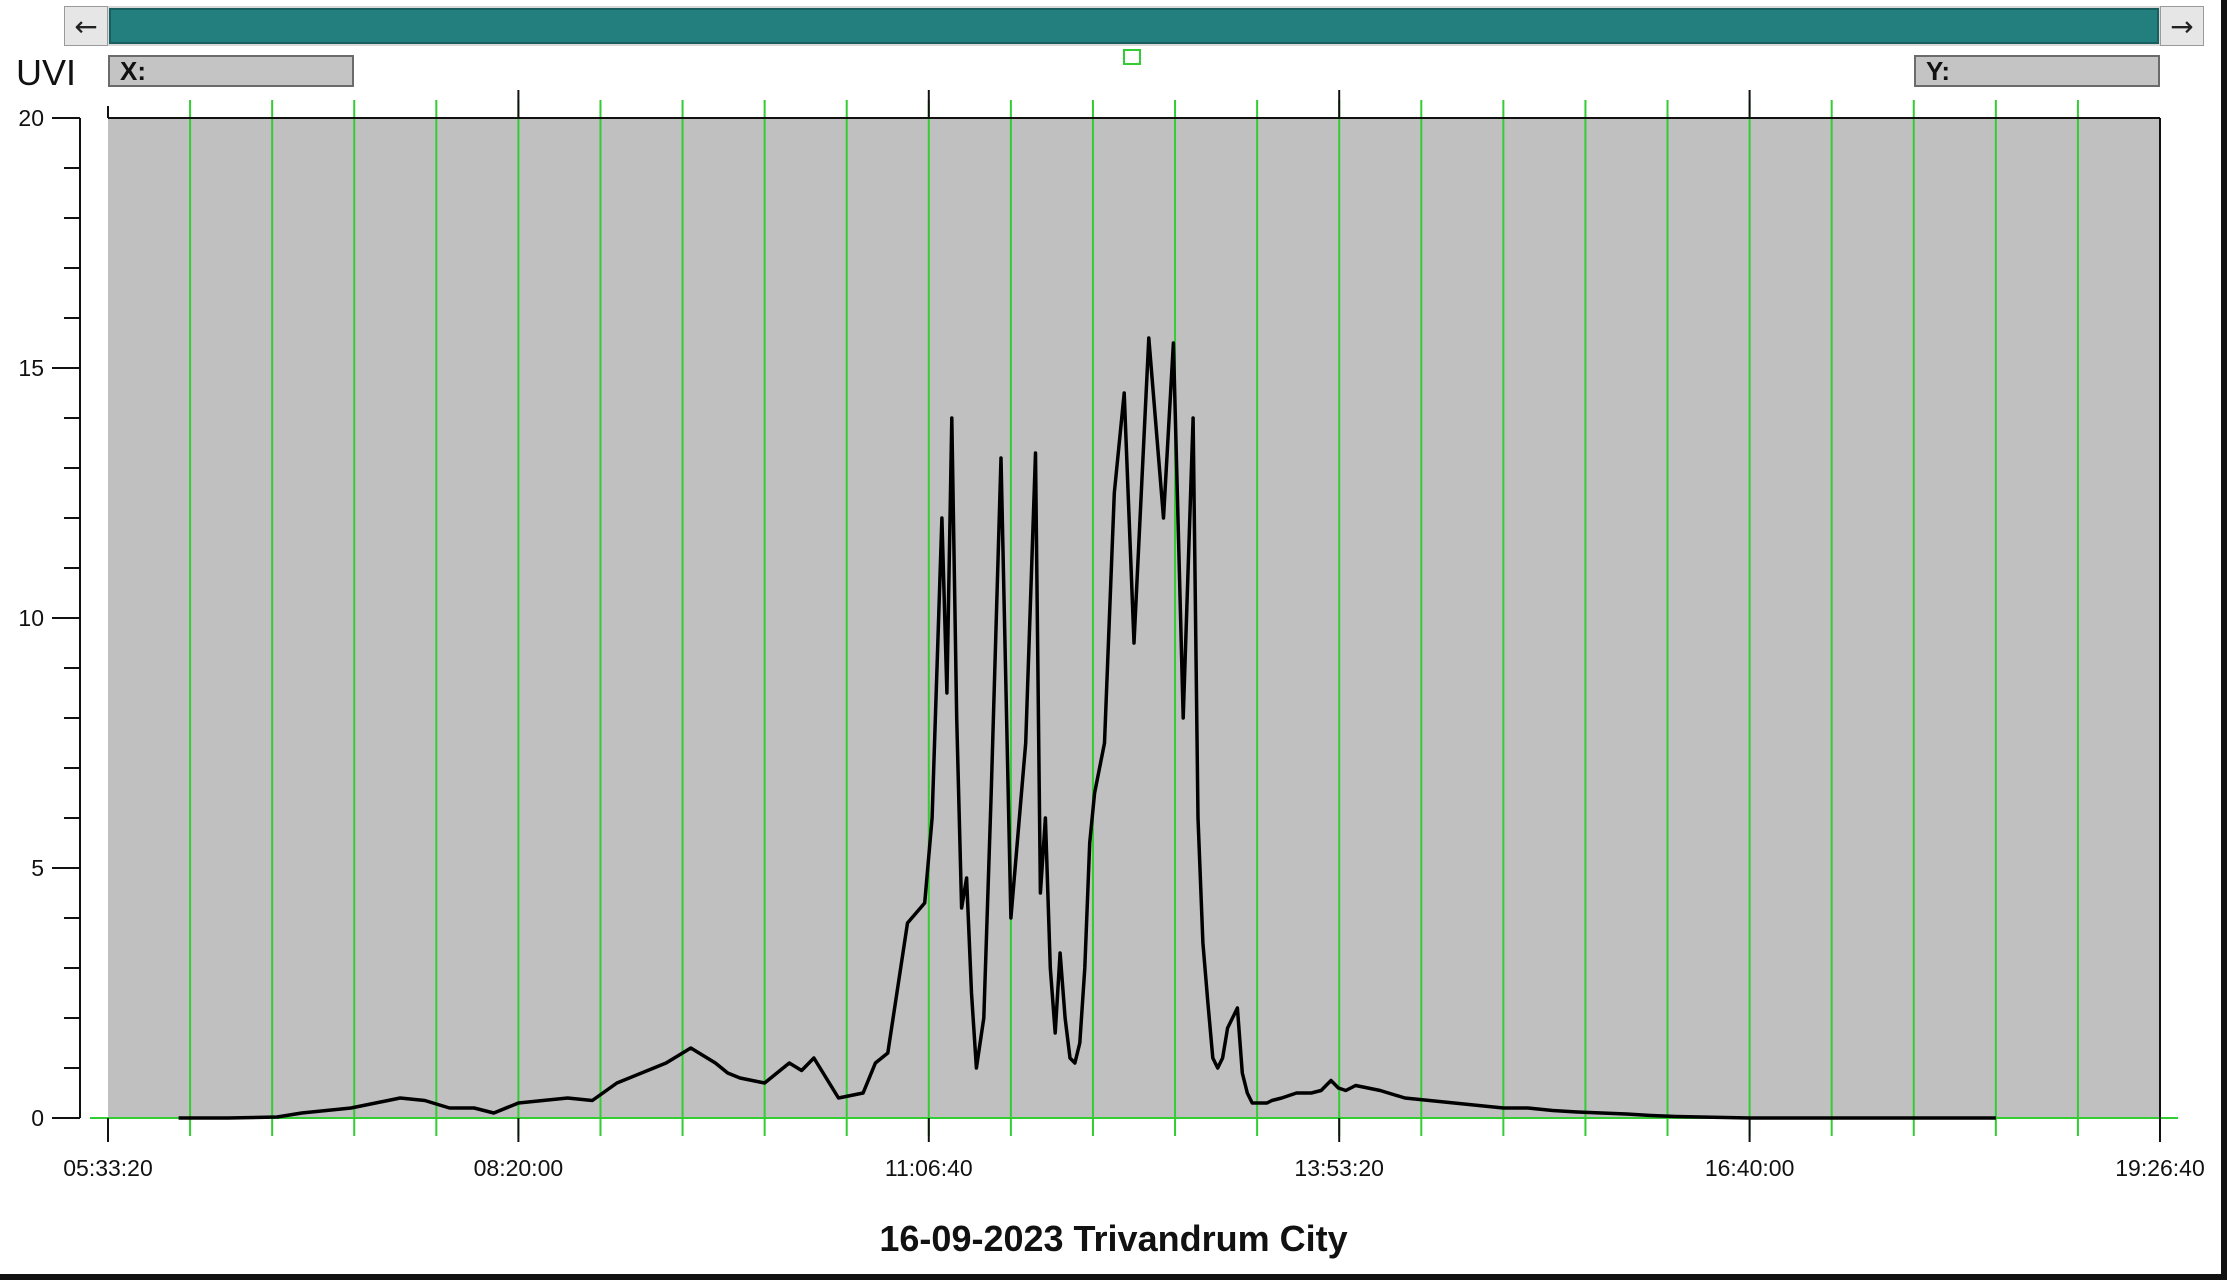 This screenshot has height=1280, width=2227. What do you see at coordinates (2224, 640) in the screenshot?
I see `window-border-right` at bounding box center [2224, 640].